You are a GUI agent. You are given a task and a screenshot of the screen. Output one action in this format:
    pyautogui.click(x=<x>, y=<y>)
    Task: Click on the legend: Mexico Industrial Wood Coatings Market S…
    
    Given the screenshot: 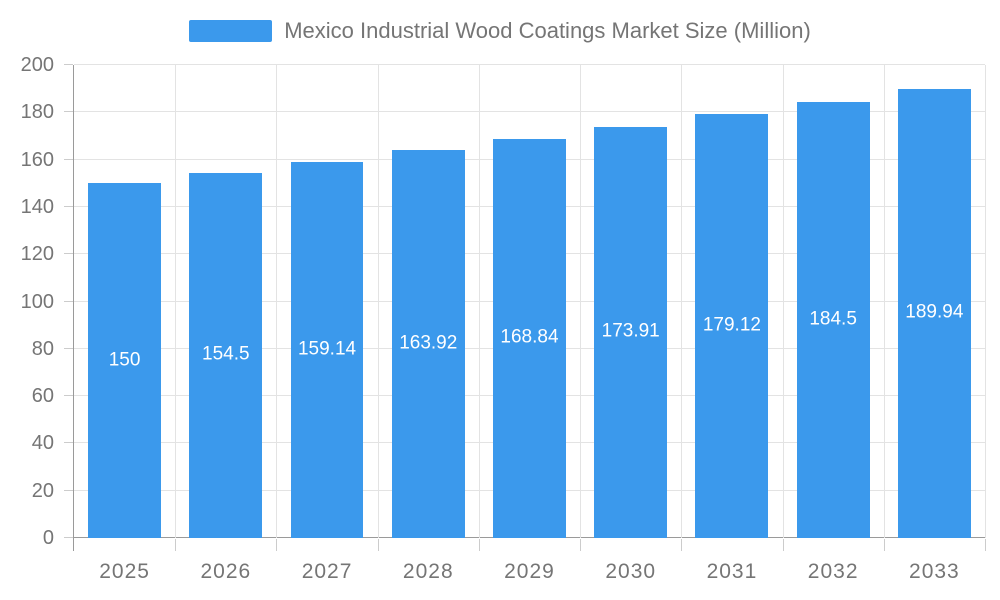 What is the action you would take?
    pyautogui.click(x=500, y=31)
    